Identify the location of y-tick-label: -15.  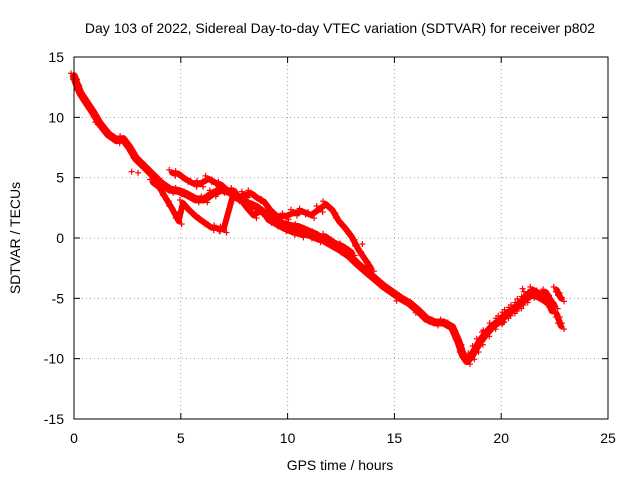
(54, 419).